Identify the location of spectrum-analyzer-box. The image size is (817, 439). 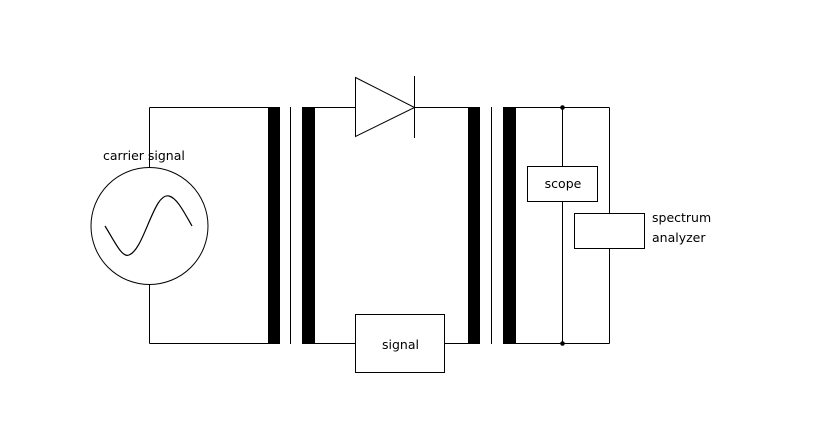
(609, 231).